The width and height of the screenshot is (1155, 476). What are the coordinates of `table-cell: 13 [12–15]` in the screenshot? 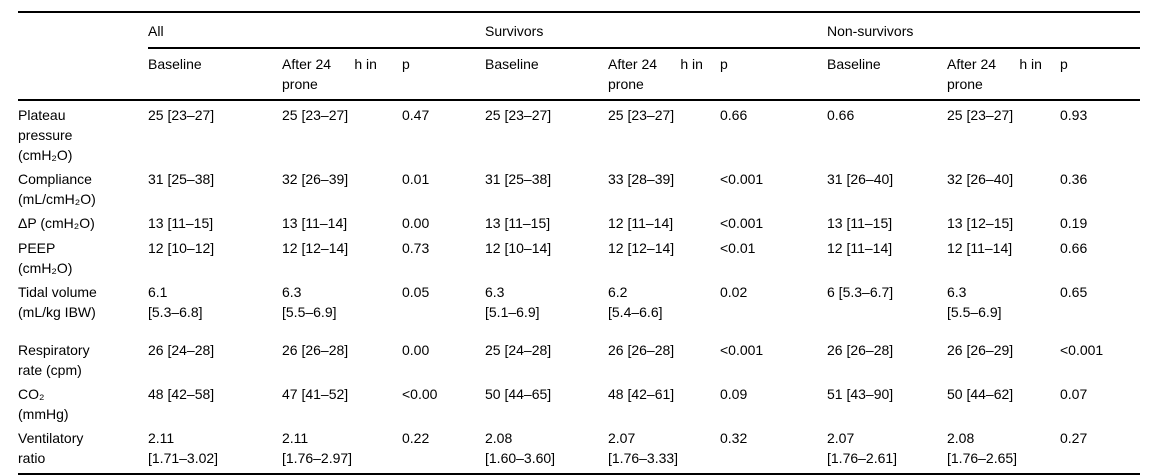 It's located at (980, 223).